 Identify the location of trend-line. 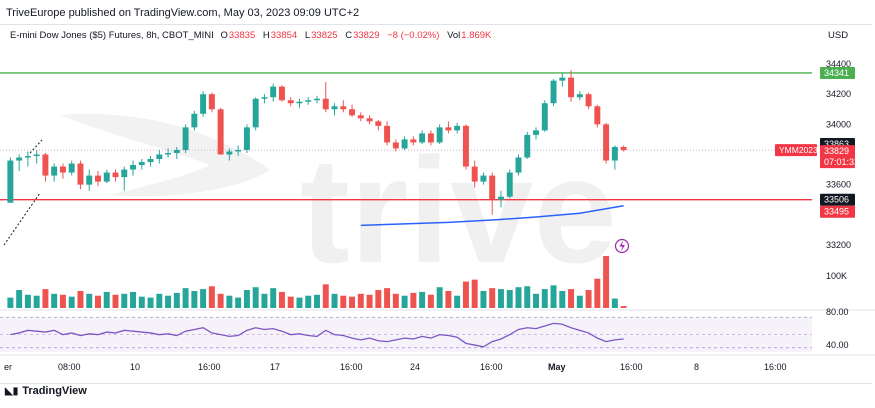
(22, 219).